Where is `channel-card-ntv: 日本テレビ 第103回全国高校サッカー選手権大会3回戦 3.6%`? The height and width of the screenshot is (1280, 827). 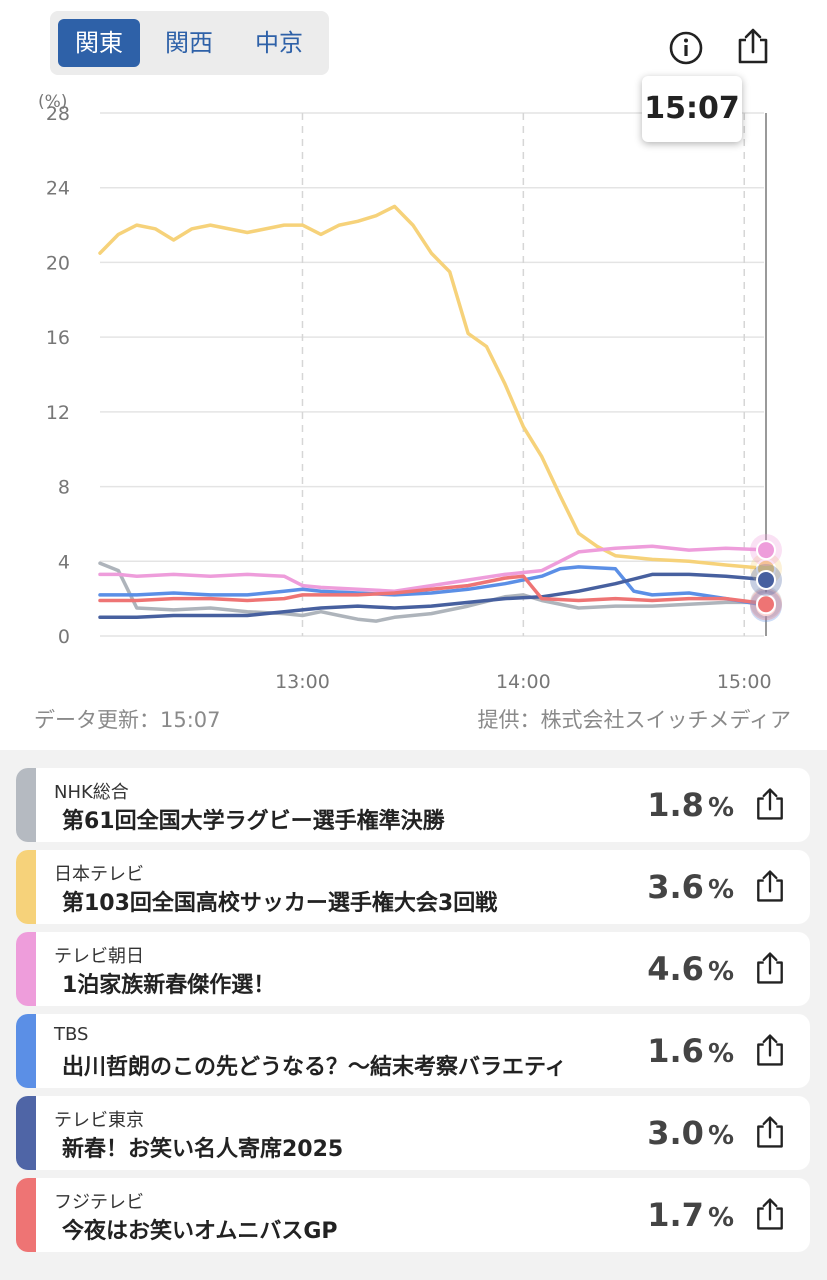
channel-card-ntv: 日本テレビ 第103回全国高校サッカー選手権大会3回戦 3.6% is located at coordinates (413, 887).